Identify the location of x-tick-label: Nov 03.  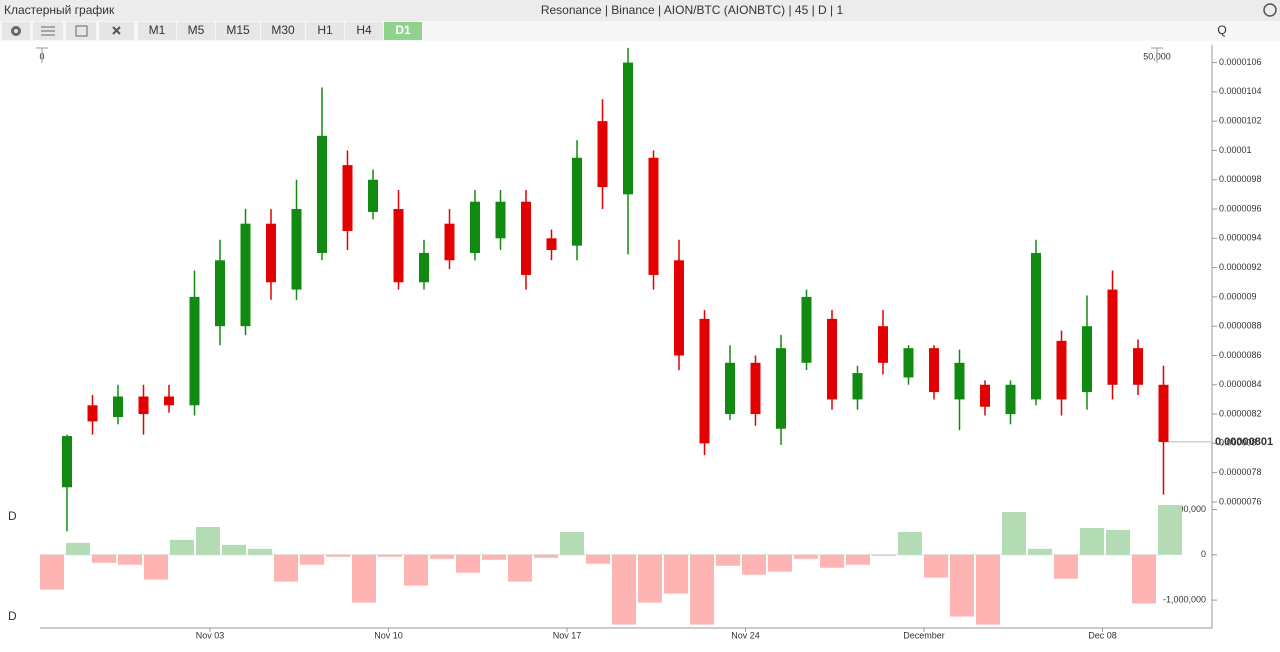
(210, 635).